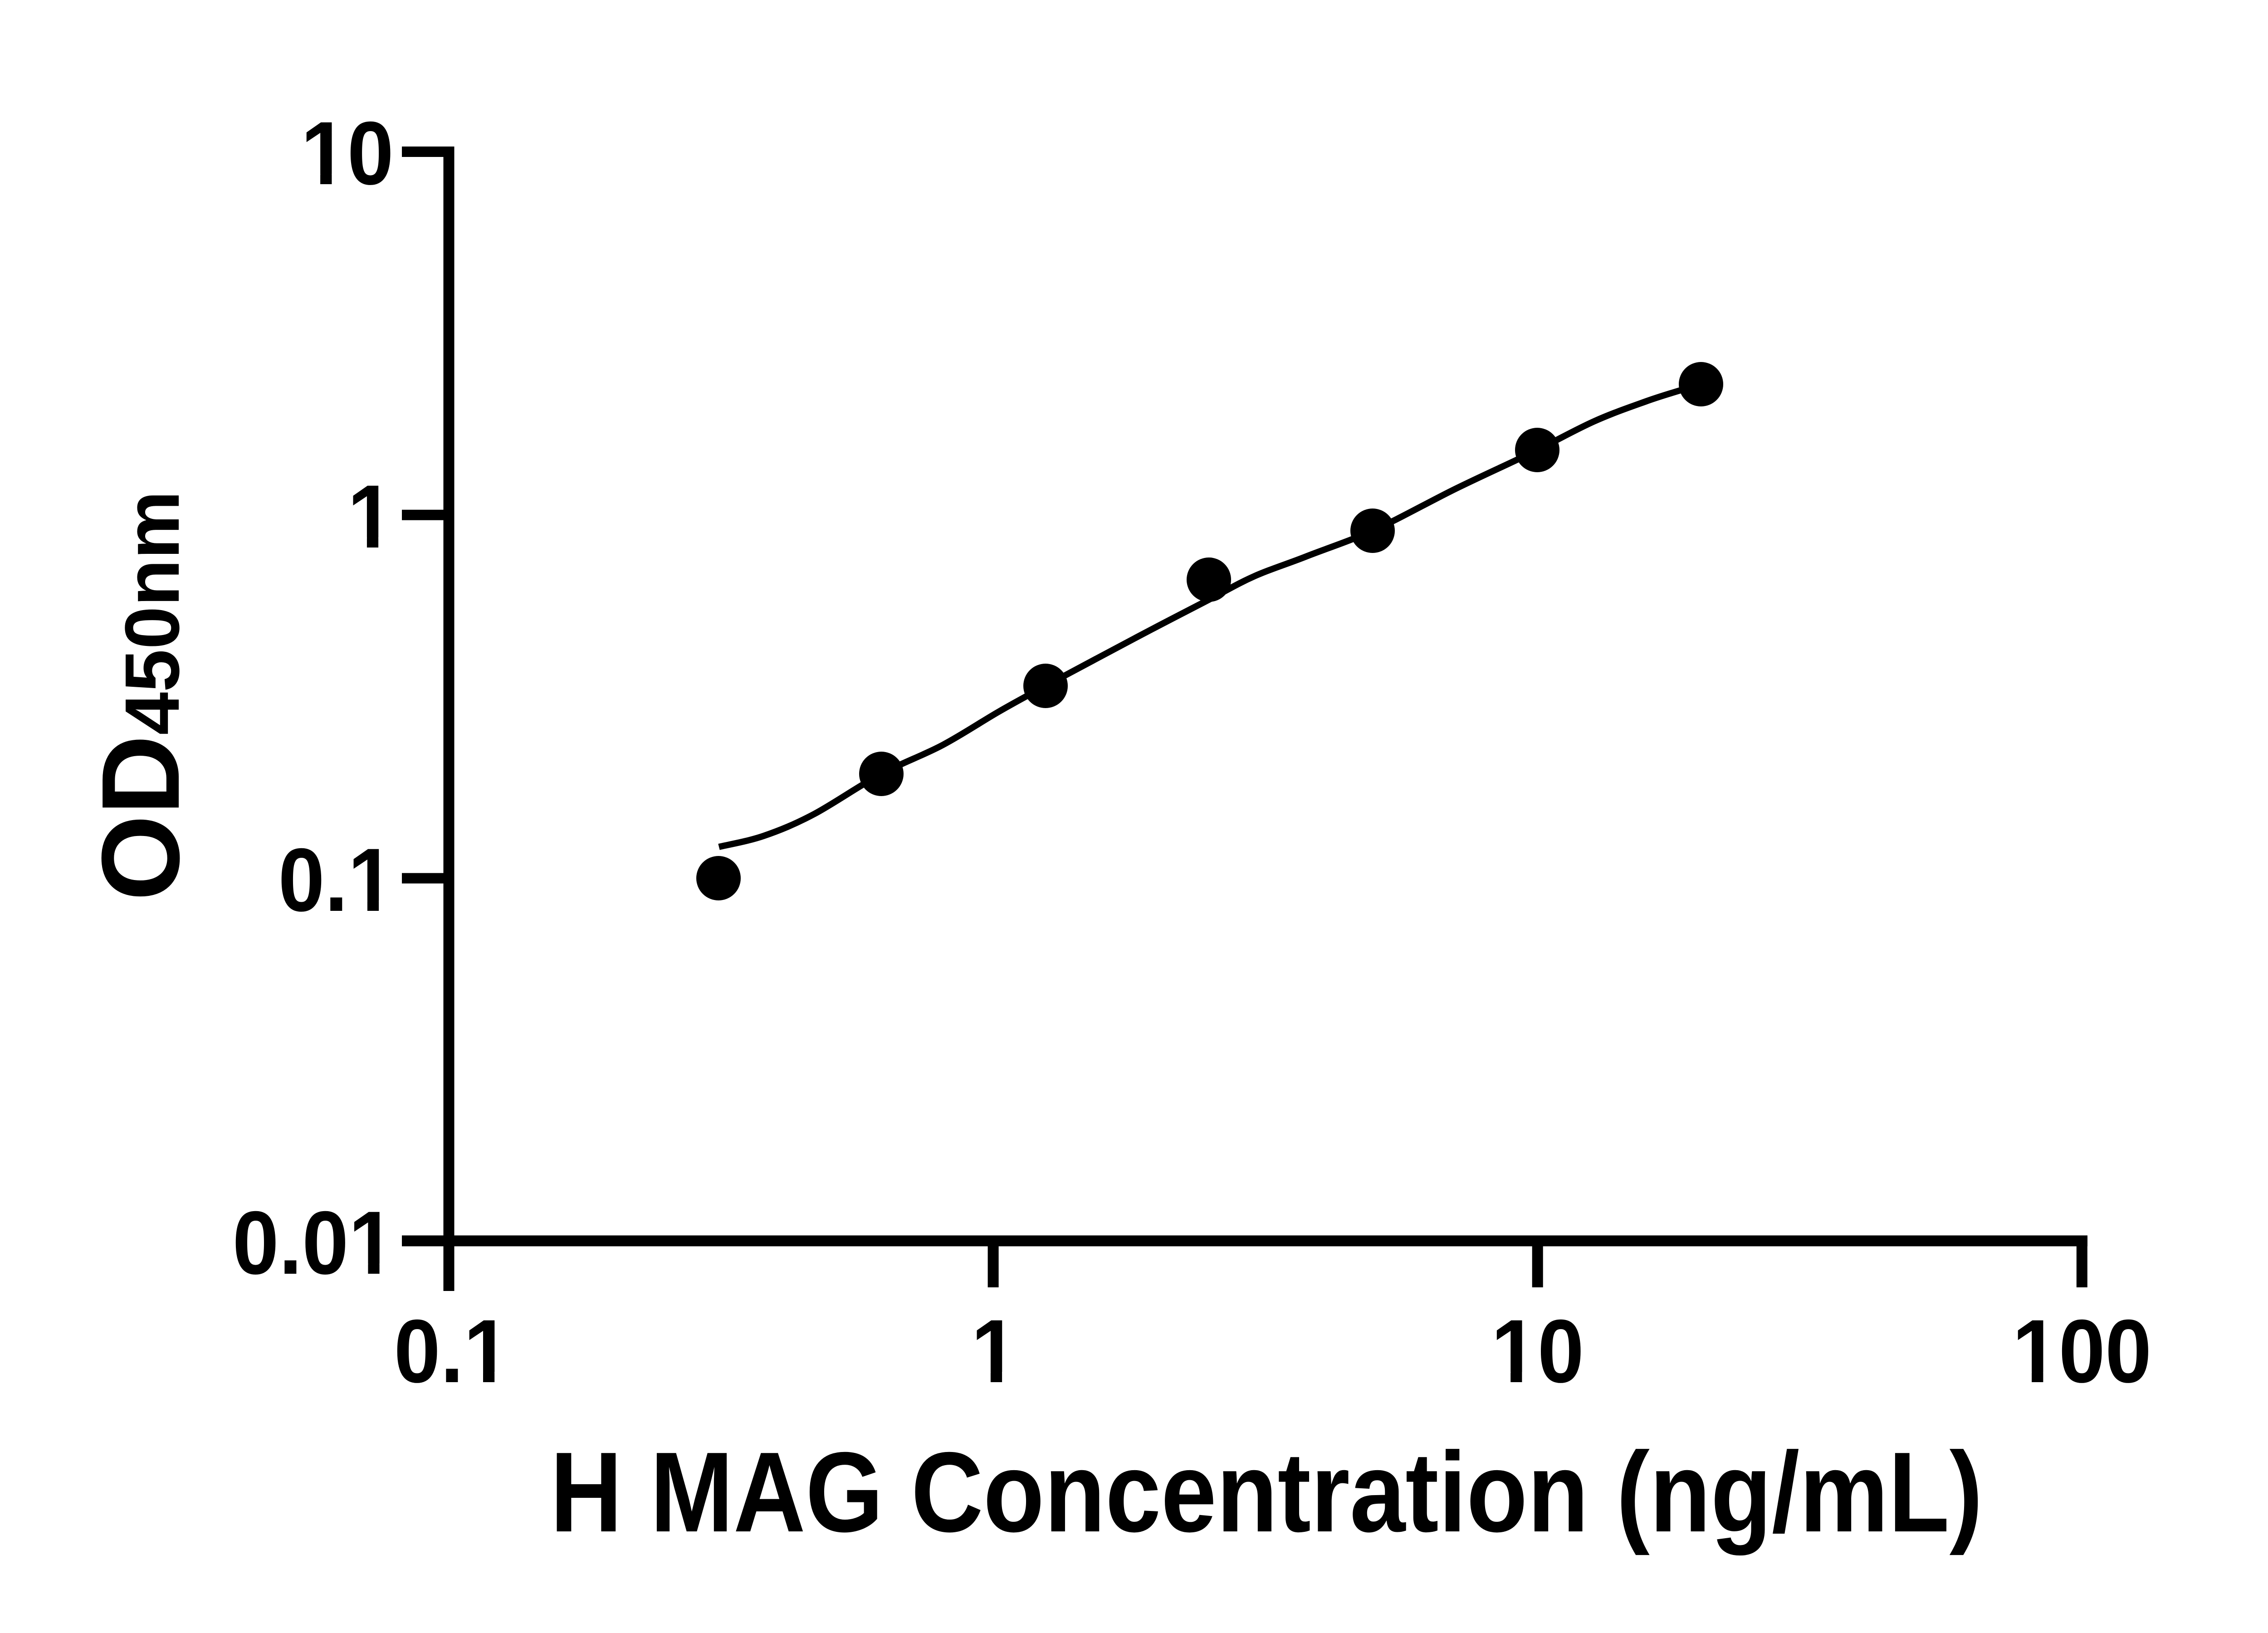 The width and height of the screenshot is (2268, 1633). Describe the element at coordinates (2081, 1351) in the screenshot. I see `svg-text: 100` at that location.